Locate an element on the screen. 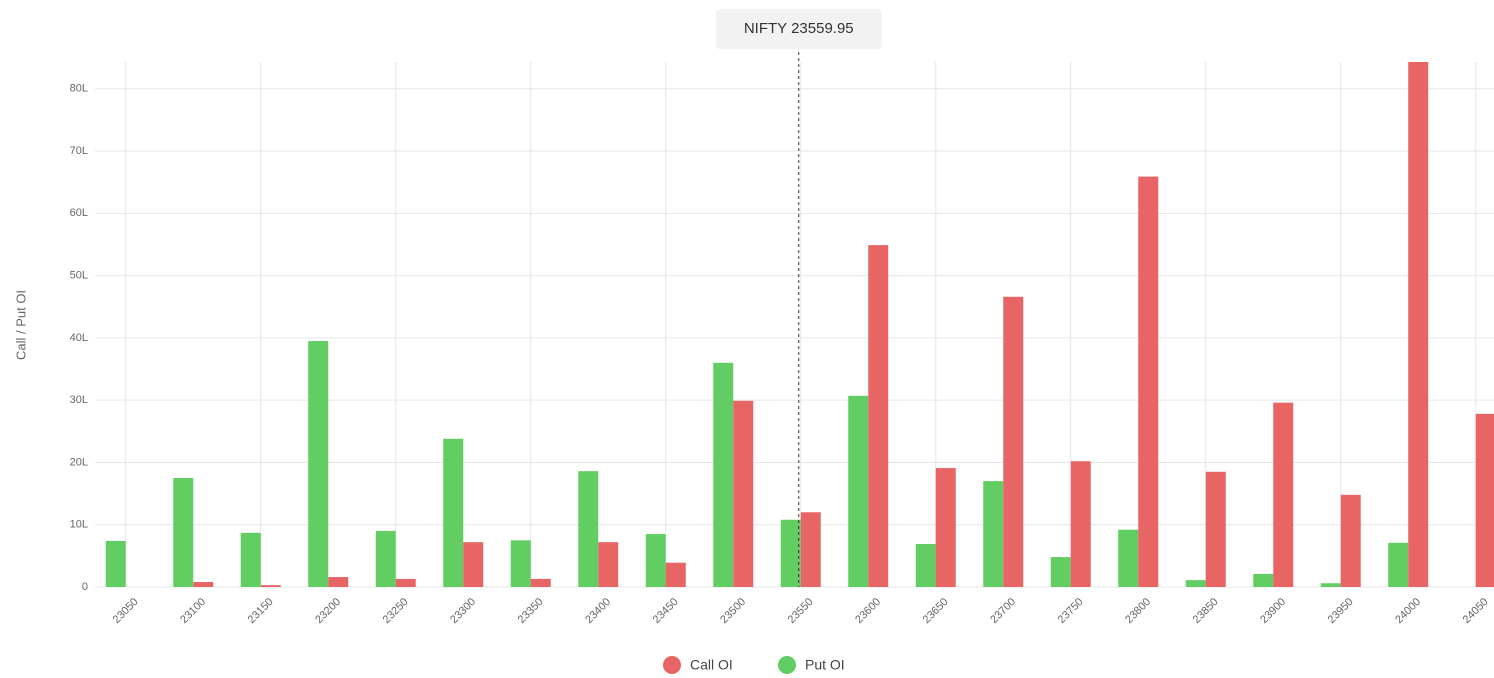 The height and width of the screenshot is (678, 1494). y-tick-label: 70L is located at coordinates (79, 151).